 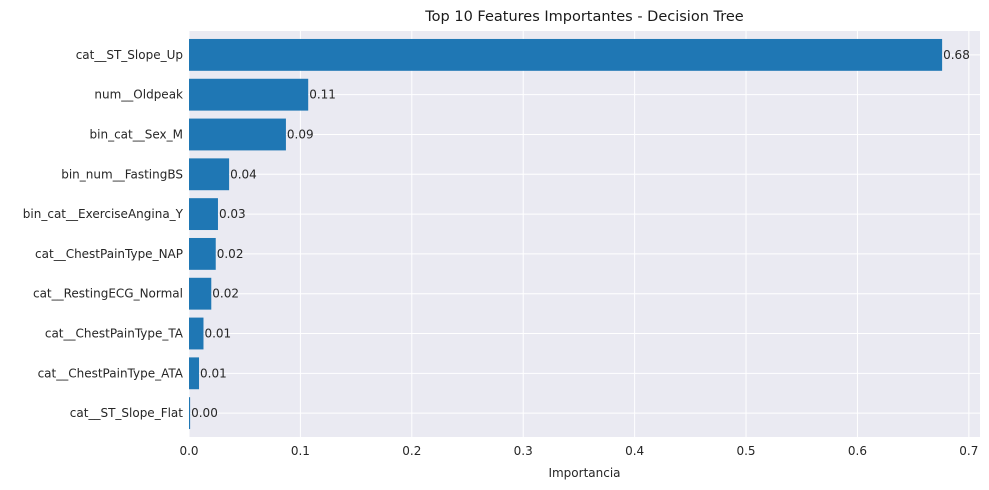 What do you see at coordinates (411, 451) in the screenshot?
I see `x-tick-label: 0.2` at bounding box center [411, 451].